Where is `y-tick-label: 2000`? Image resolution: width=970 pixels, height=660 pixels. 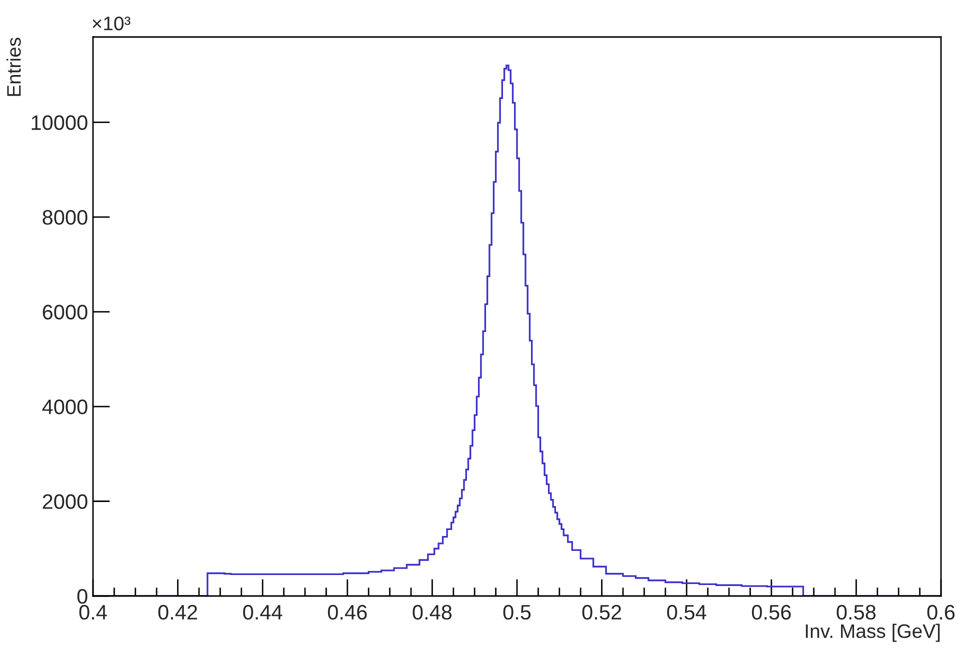
y-tick-label: 2000 is located at coordinates (65, 502).